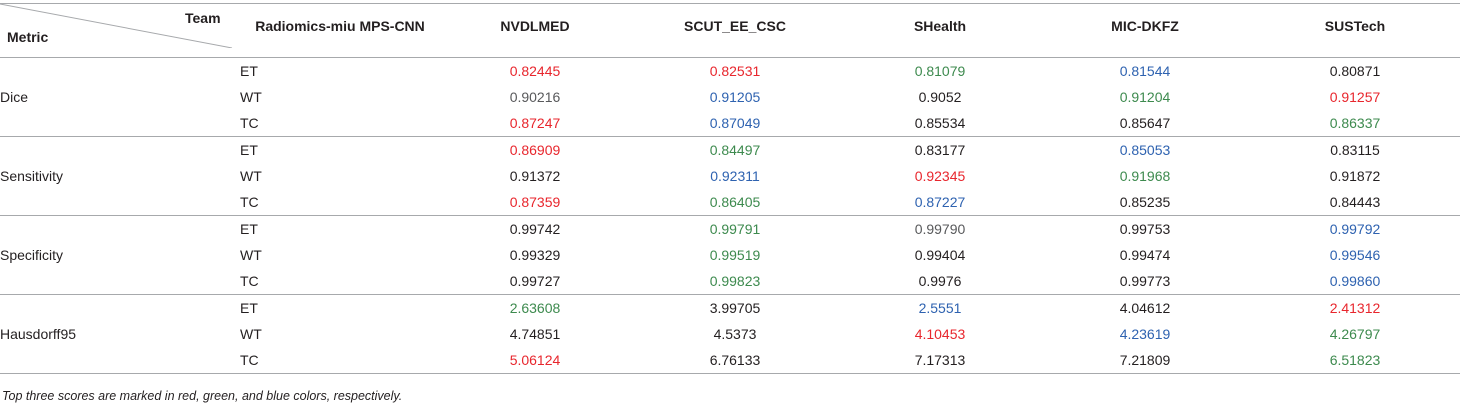  What do you see at coordinates (203, 18) in the screenshot?
I see `team-axis-label: Team` at bounding box center [203, 18].